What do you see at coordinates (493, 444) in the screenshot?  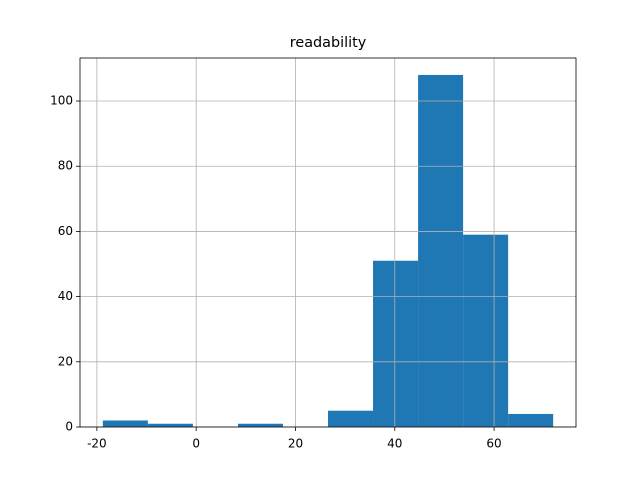 I see `x-tick-label: 60` at bounding box center [493, 444].